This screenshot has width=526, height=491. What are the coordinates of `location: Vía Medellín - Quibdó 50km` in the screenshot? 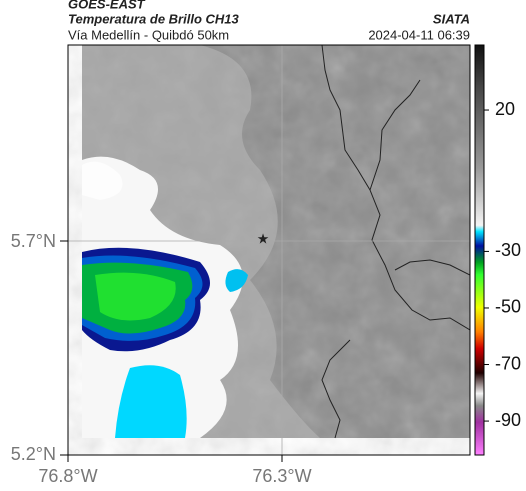 It's located at (148, 34).